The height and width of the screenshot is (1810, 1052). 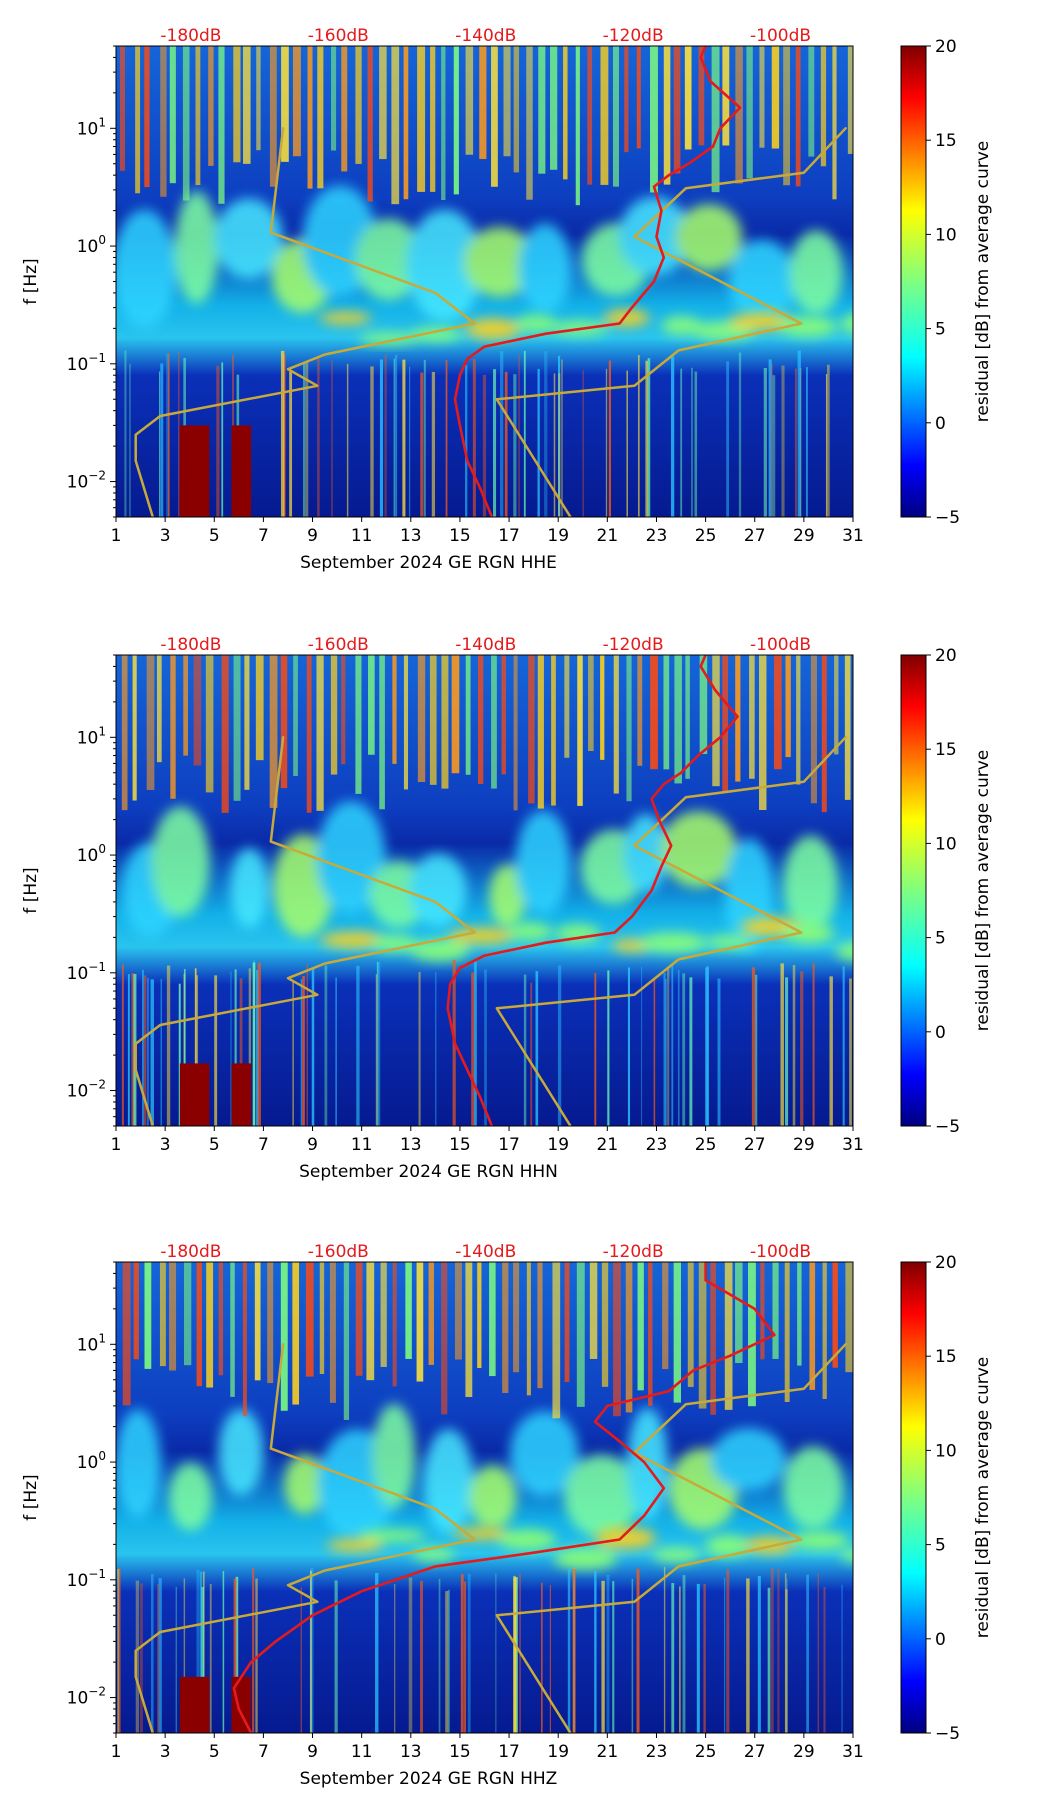 I want to click on x-tick-label: 23, so click(x=657, y=1145).